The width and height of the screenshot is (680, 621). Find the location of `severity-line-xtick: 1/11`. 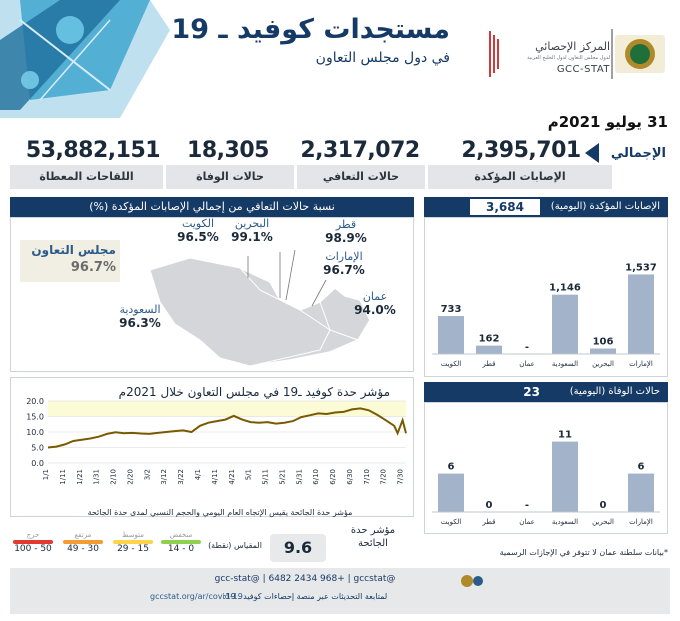

severity-line-xtick: 1/11 is located at coordinates (63, 477).